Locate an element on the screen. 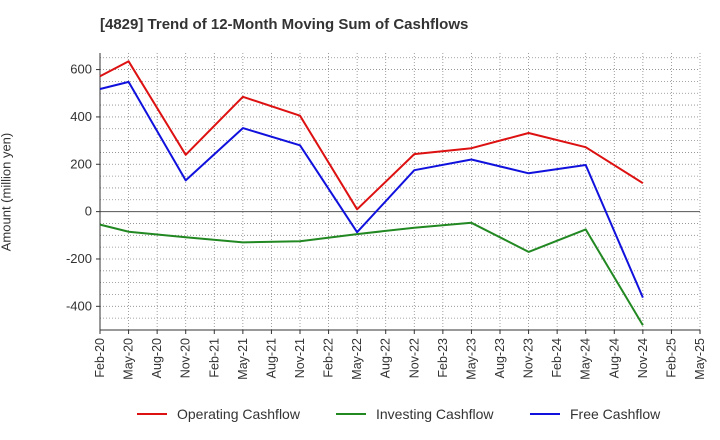  y-tick-label-1: 400 is located at coordinates (81, 116).